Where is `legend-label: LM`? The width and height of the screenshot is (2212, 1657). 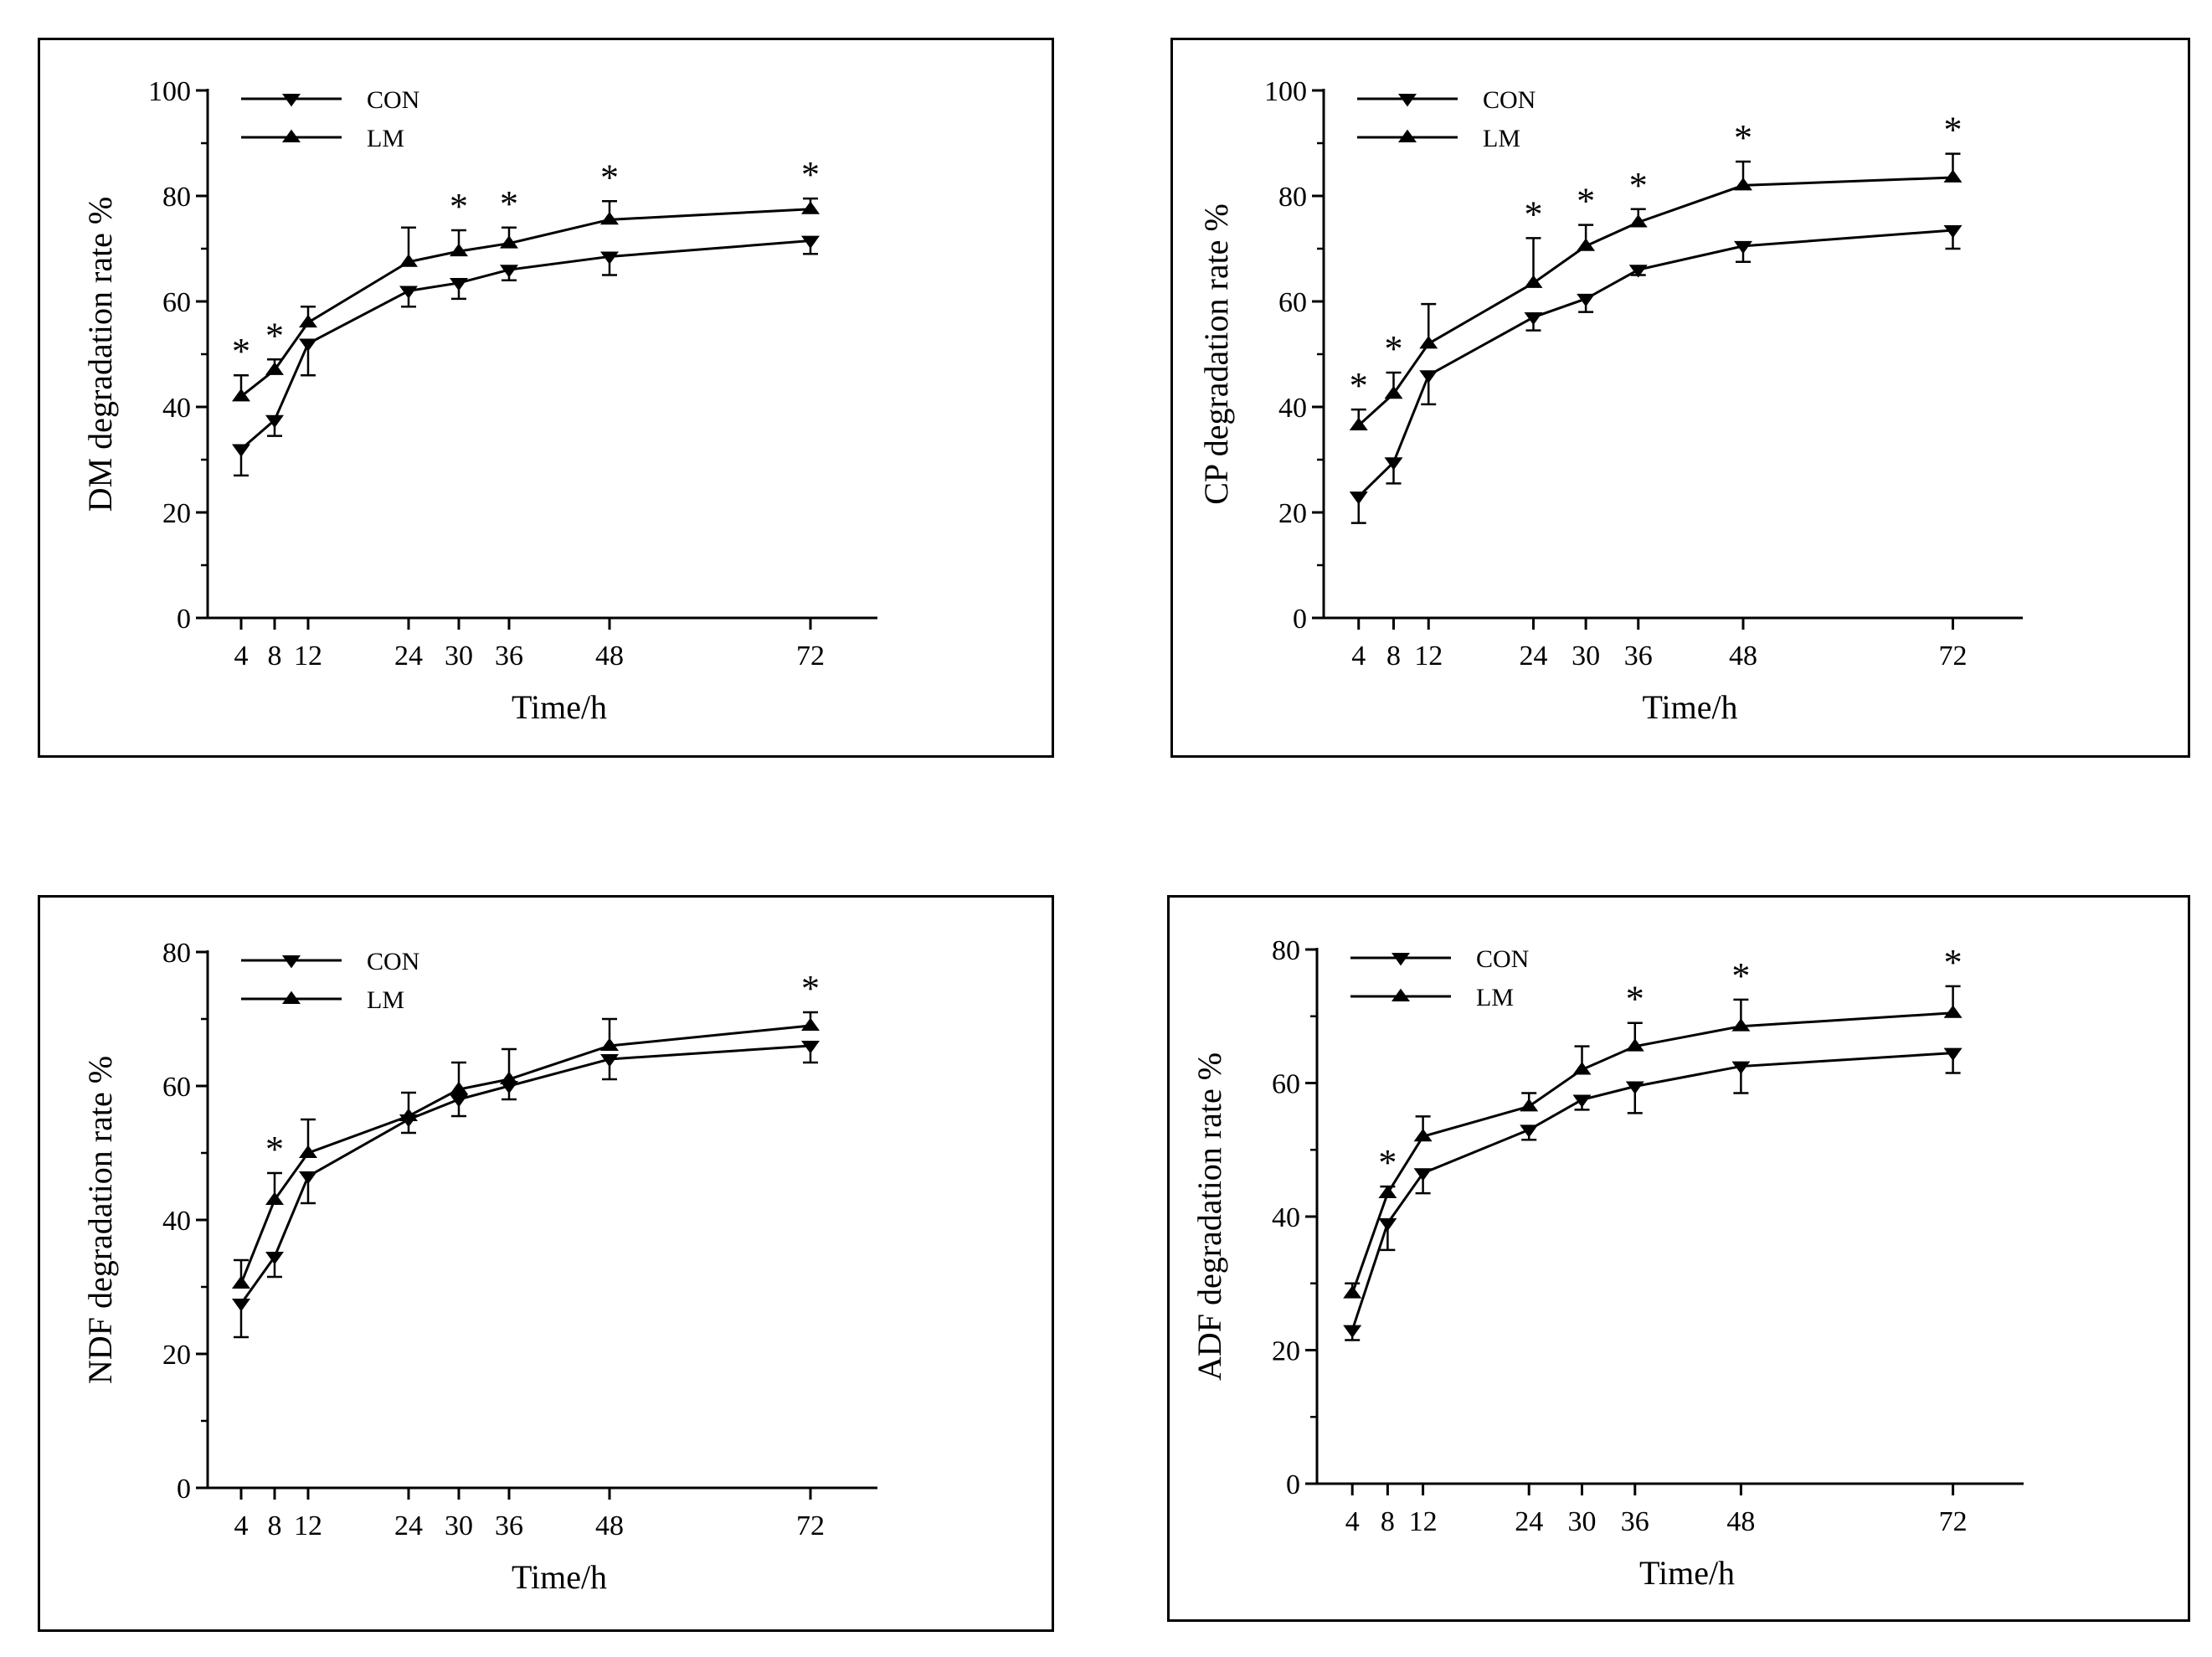
legend-label: LM is located at coordinates (385, 1000).